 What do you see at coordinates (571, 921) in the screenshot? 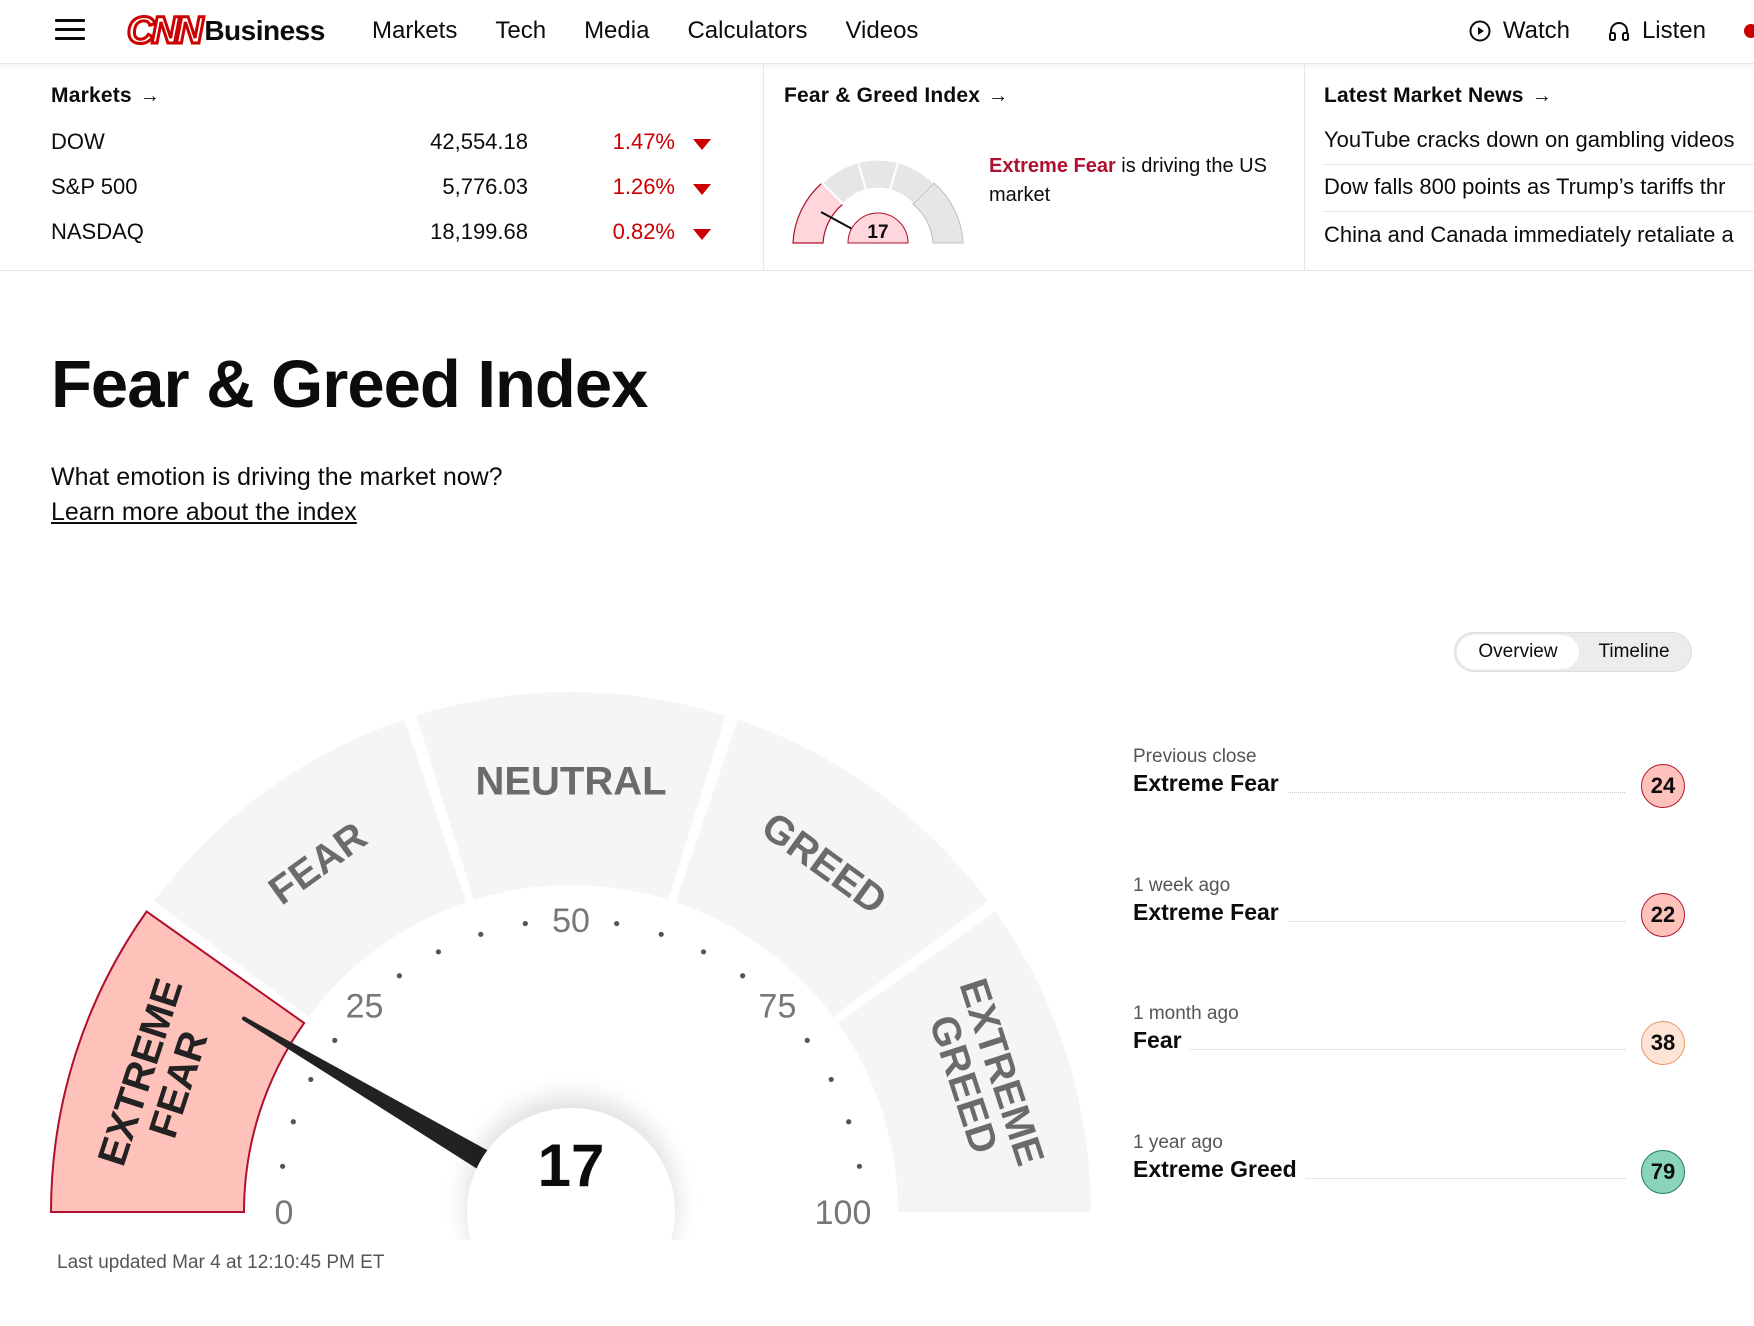
I see `gauge-tick-label: 50` at bounding box center [571, 921].